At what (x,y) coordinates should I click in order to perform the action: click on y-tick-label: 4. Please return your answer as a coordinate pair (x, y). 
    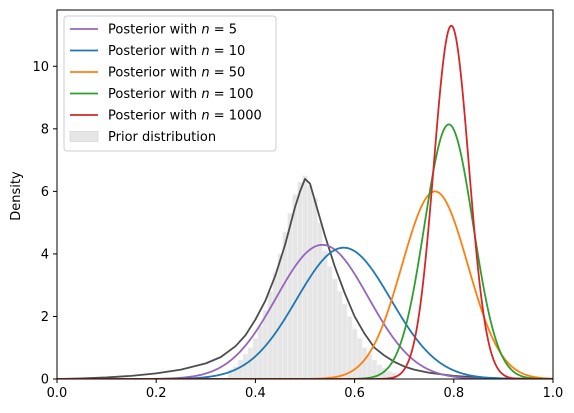
    Looking at the image, I should click on (45, 254).